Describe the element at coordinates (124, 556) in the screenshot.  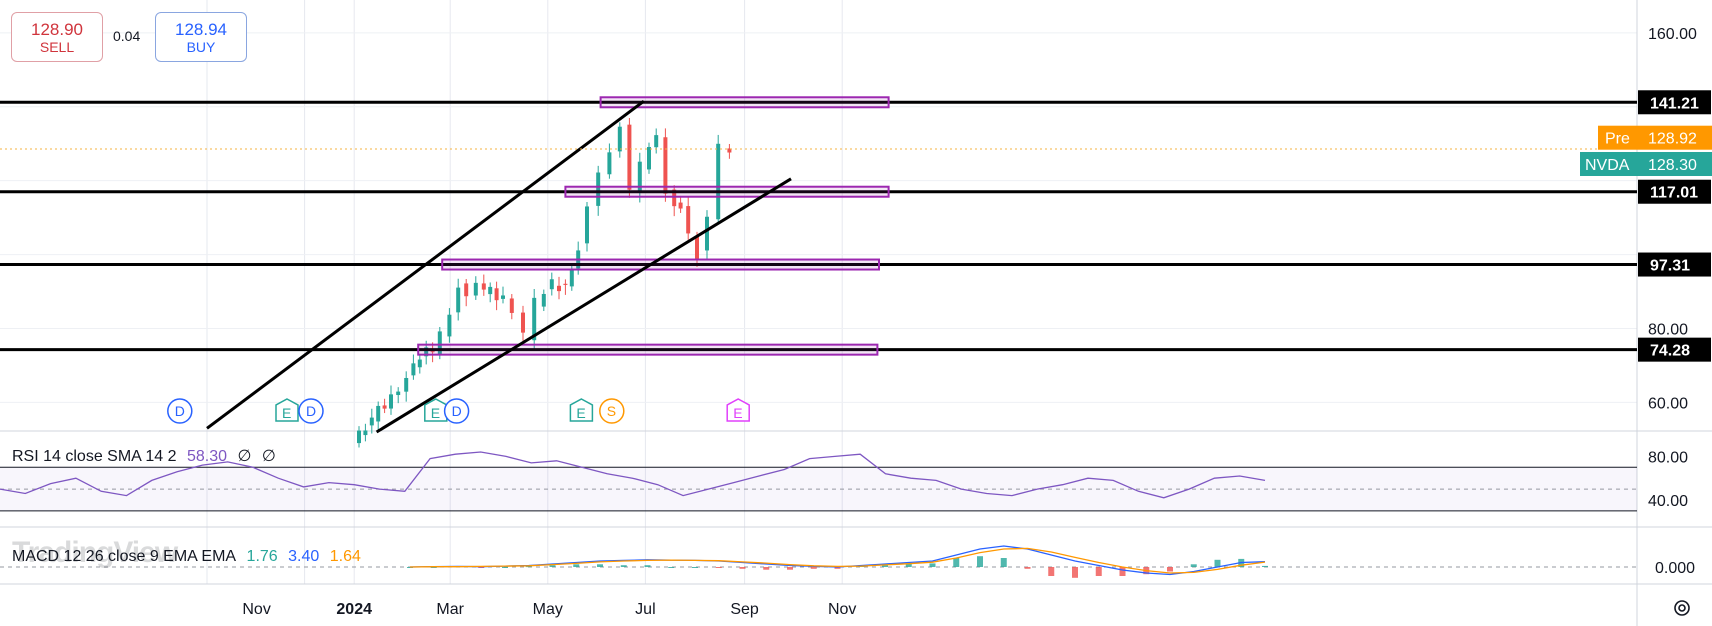
I see `macd-legend-name: MACD 12 26 close 9 EMA EMA` at that location.